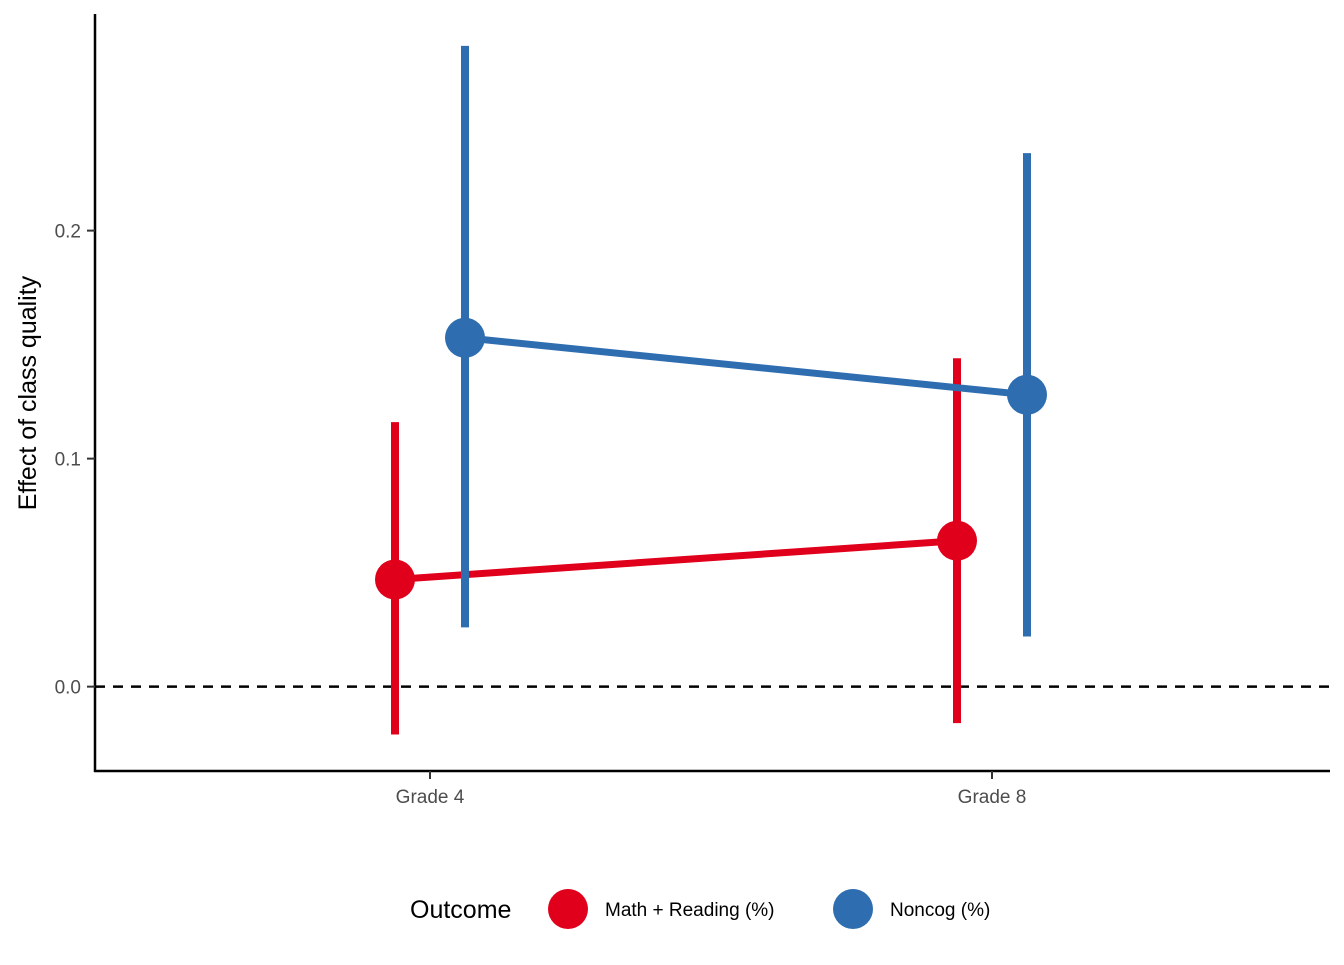  What do you see at coordinates (676, 560) in the screenshot?
I see `series-line-math-reading` at bounding box center [676, 560].